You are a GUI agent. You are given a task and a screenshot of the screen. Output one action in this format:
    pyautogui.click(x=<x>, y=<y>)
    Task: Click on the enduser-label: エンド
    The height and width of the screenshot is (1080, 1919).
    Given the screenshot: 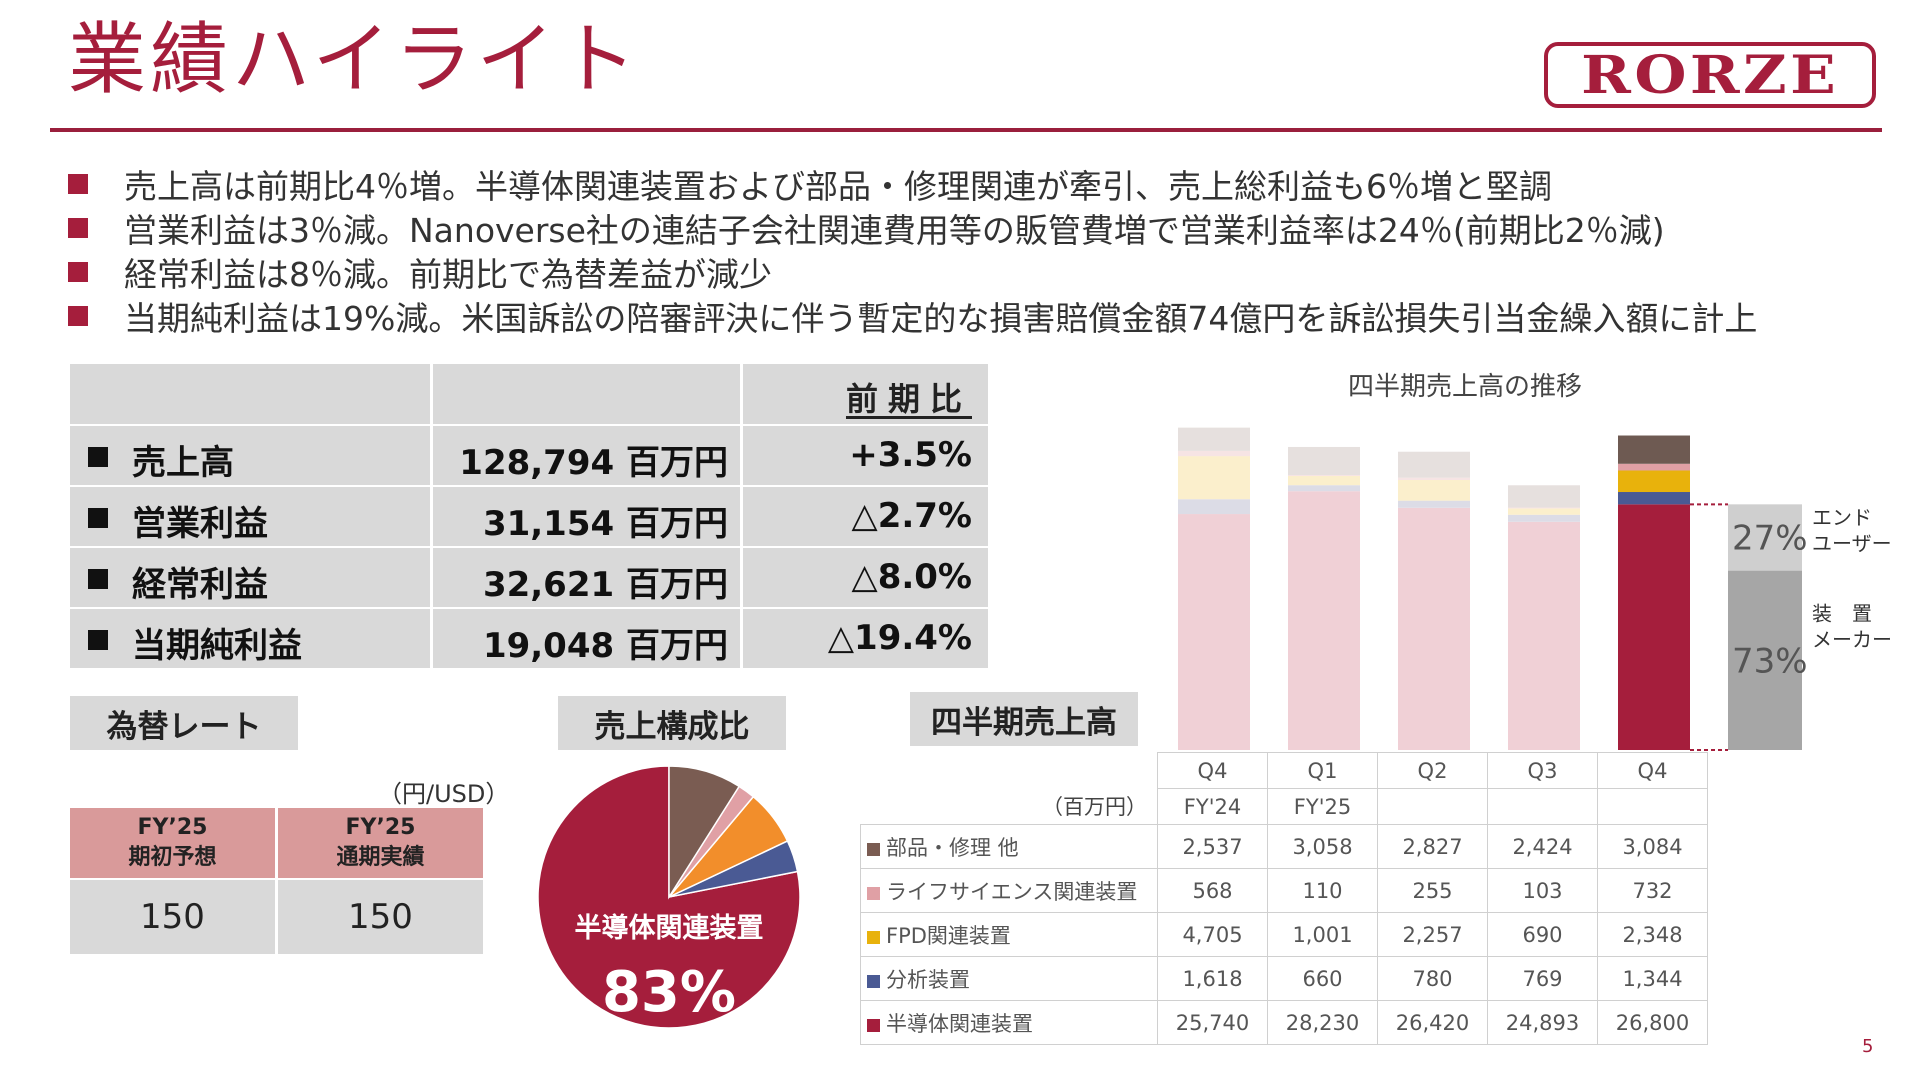 What is the action you would take?
    pyautogui.click(x=1842, y=517)
    